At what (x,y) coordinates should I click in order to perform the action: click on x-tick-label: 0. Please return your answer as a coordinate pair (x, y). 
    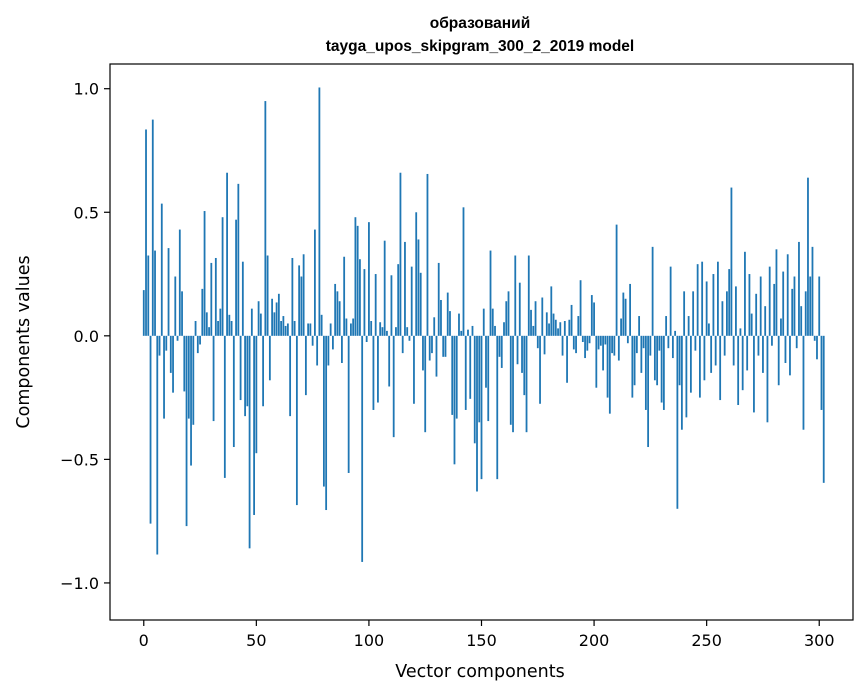
    Looking at the image, I should click on (144, 640).